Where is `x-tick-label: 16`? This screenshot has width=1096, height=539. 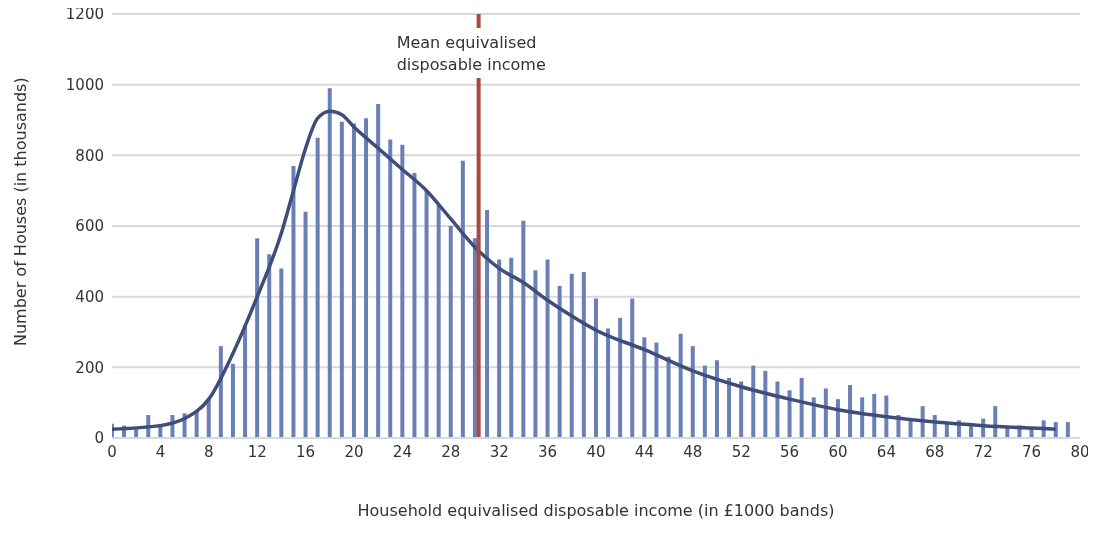 x-tick-label: 16 is located at coordinates (306, 451).